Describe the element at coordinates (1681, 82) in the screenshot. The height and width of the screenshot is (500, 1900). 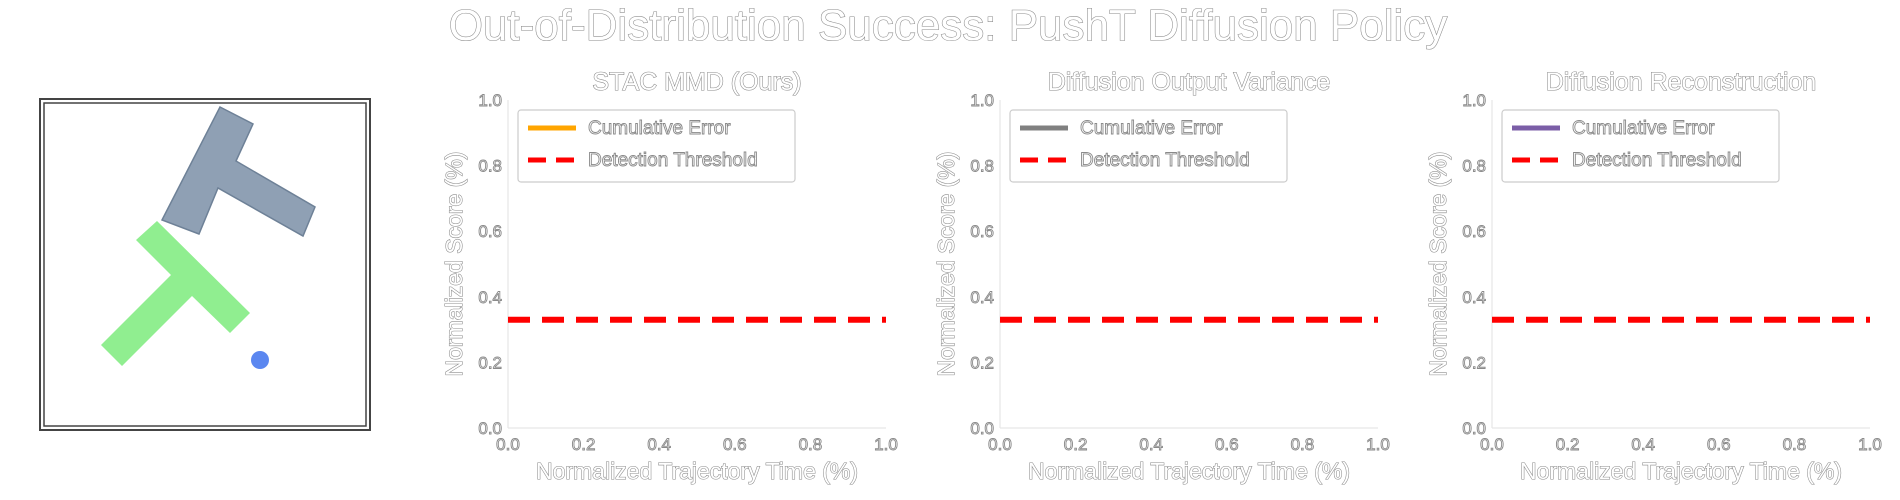
I see `chart-title: Diffusion Reconstruction` at that location.